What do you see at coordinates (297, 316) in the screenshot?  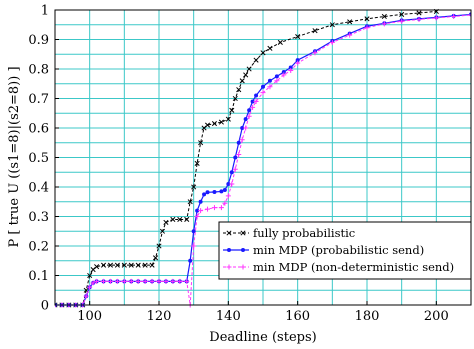 I see `x-tick-label: 160` at bounding box center [297, 316].